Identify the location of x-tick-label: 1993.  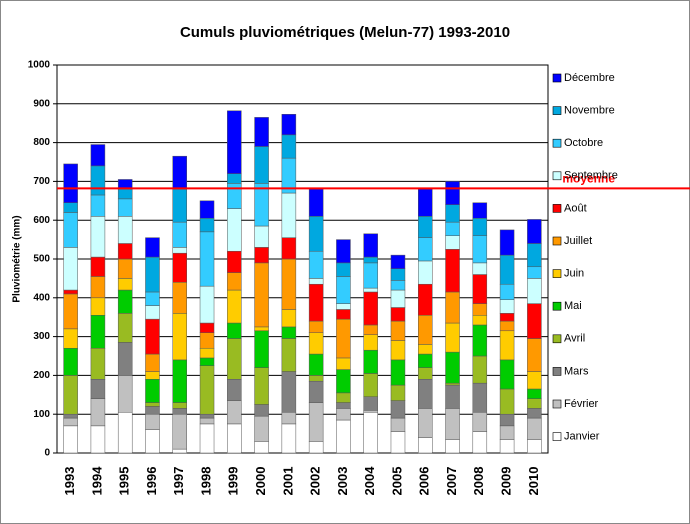
(69, 481).